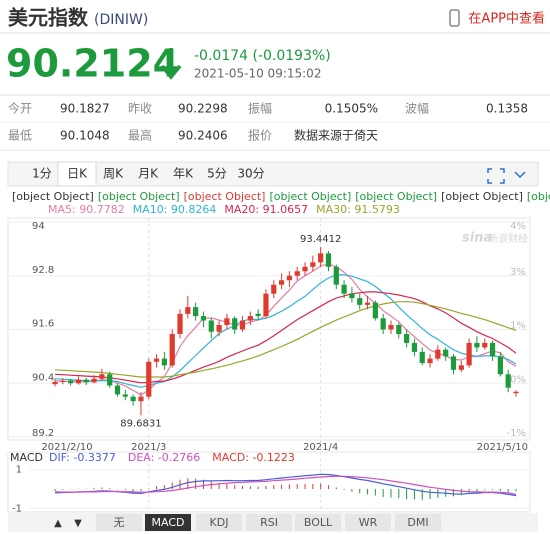 This screenshot has height=534, width=550. I want to click on app-link: 在APP中查看, so click(497, 18).